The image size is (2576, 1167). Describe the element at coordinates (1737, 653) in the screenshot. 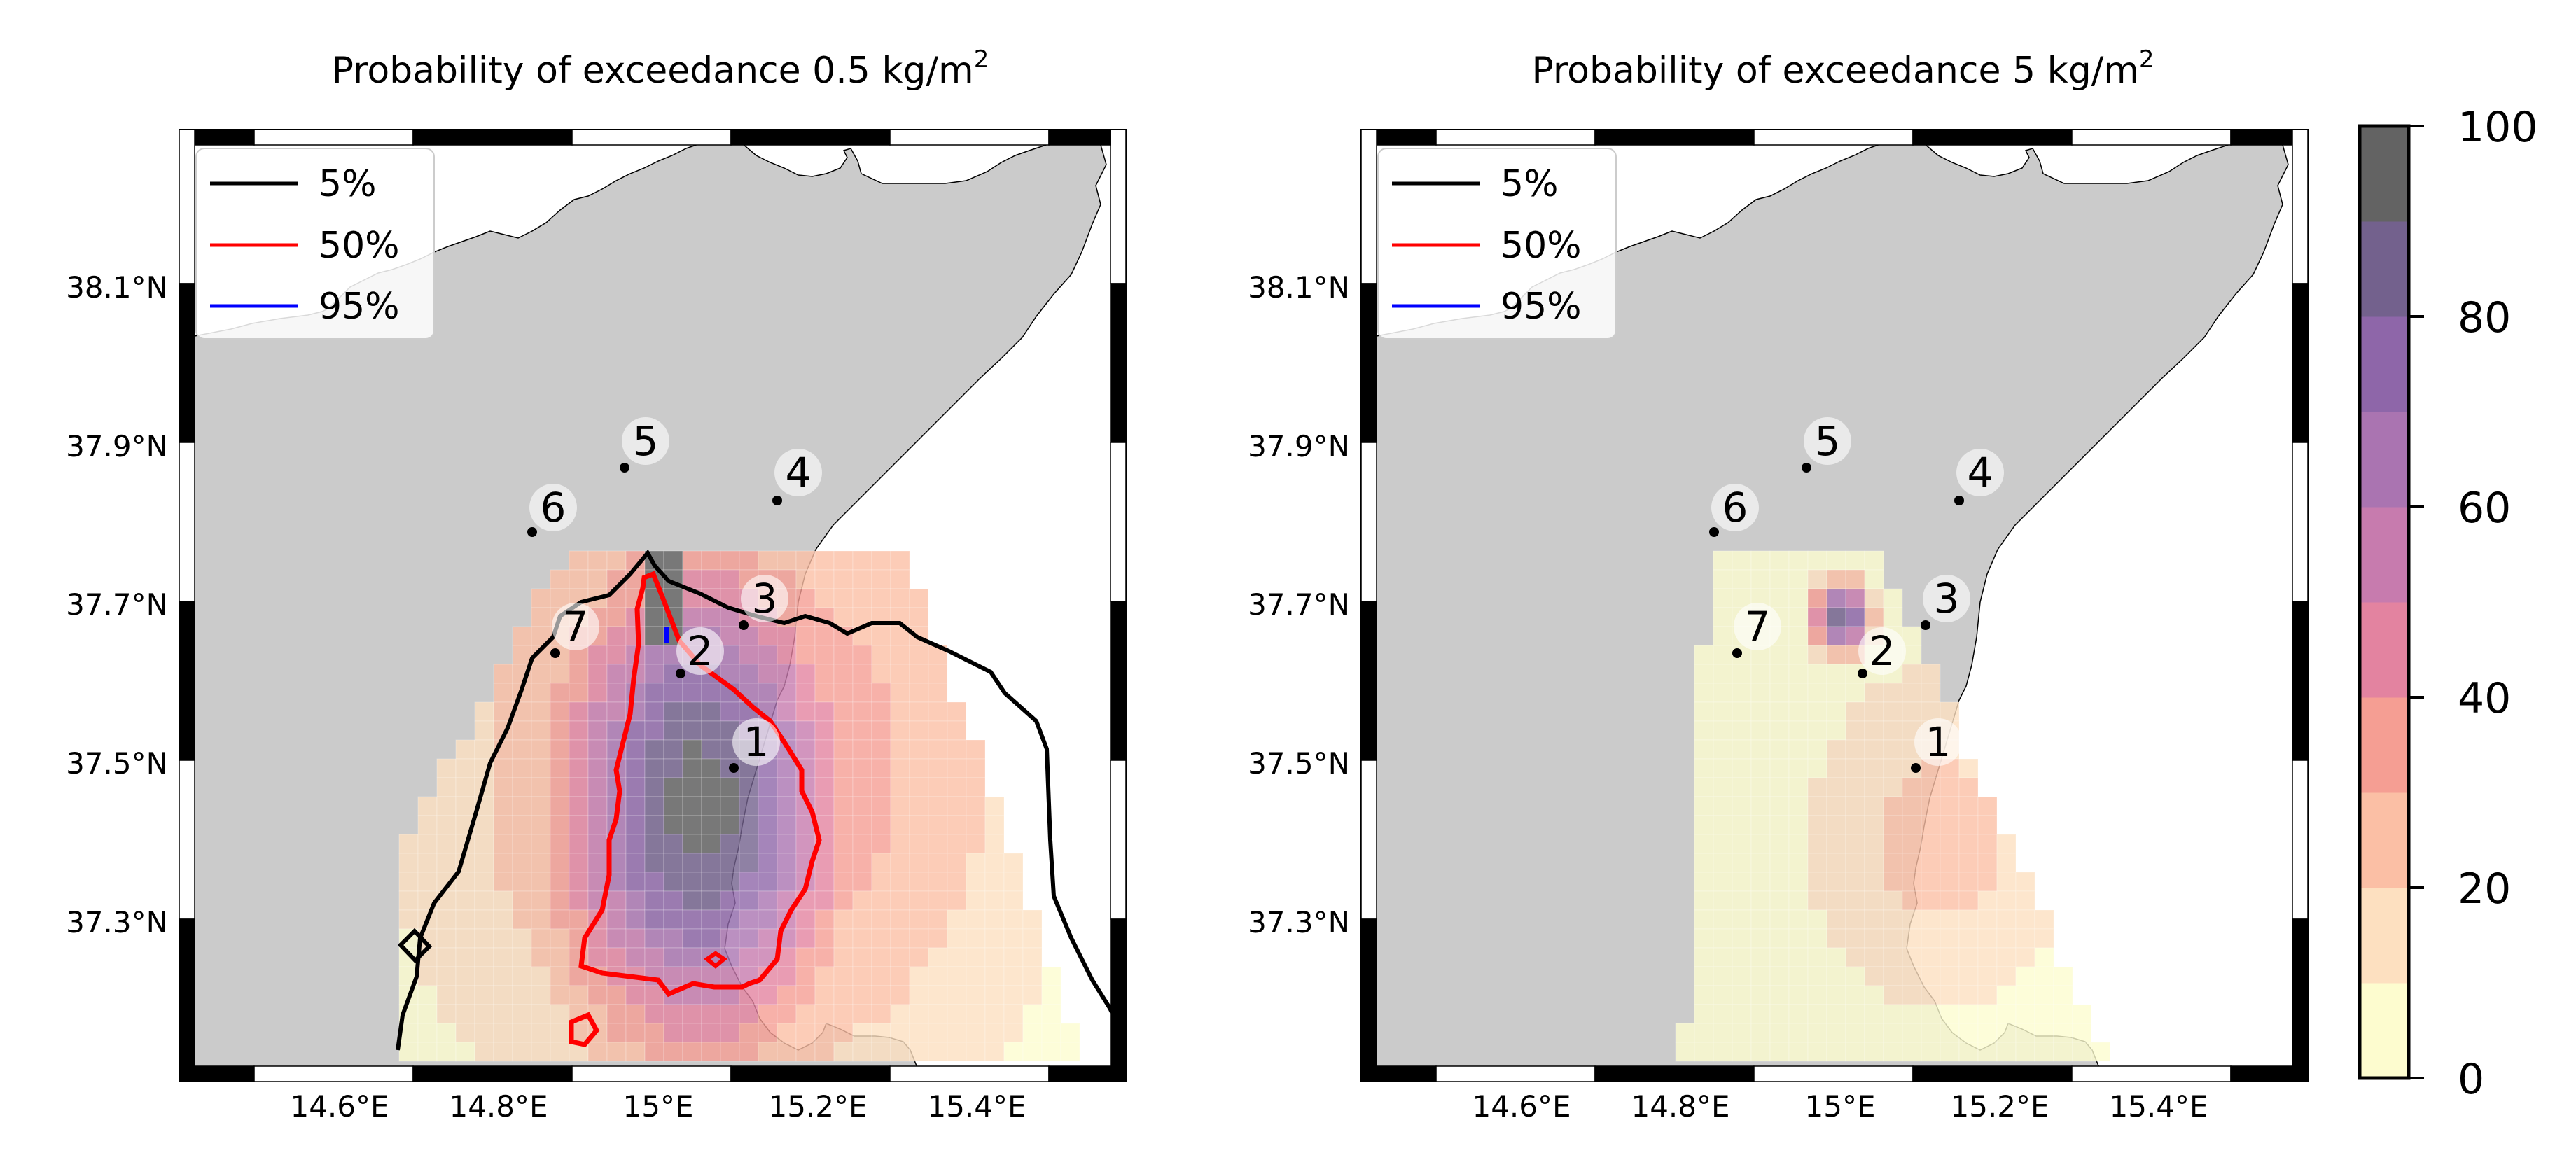

I see `station-marker` at that location.